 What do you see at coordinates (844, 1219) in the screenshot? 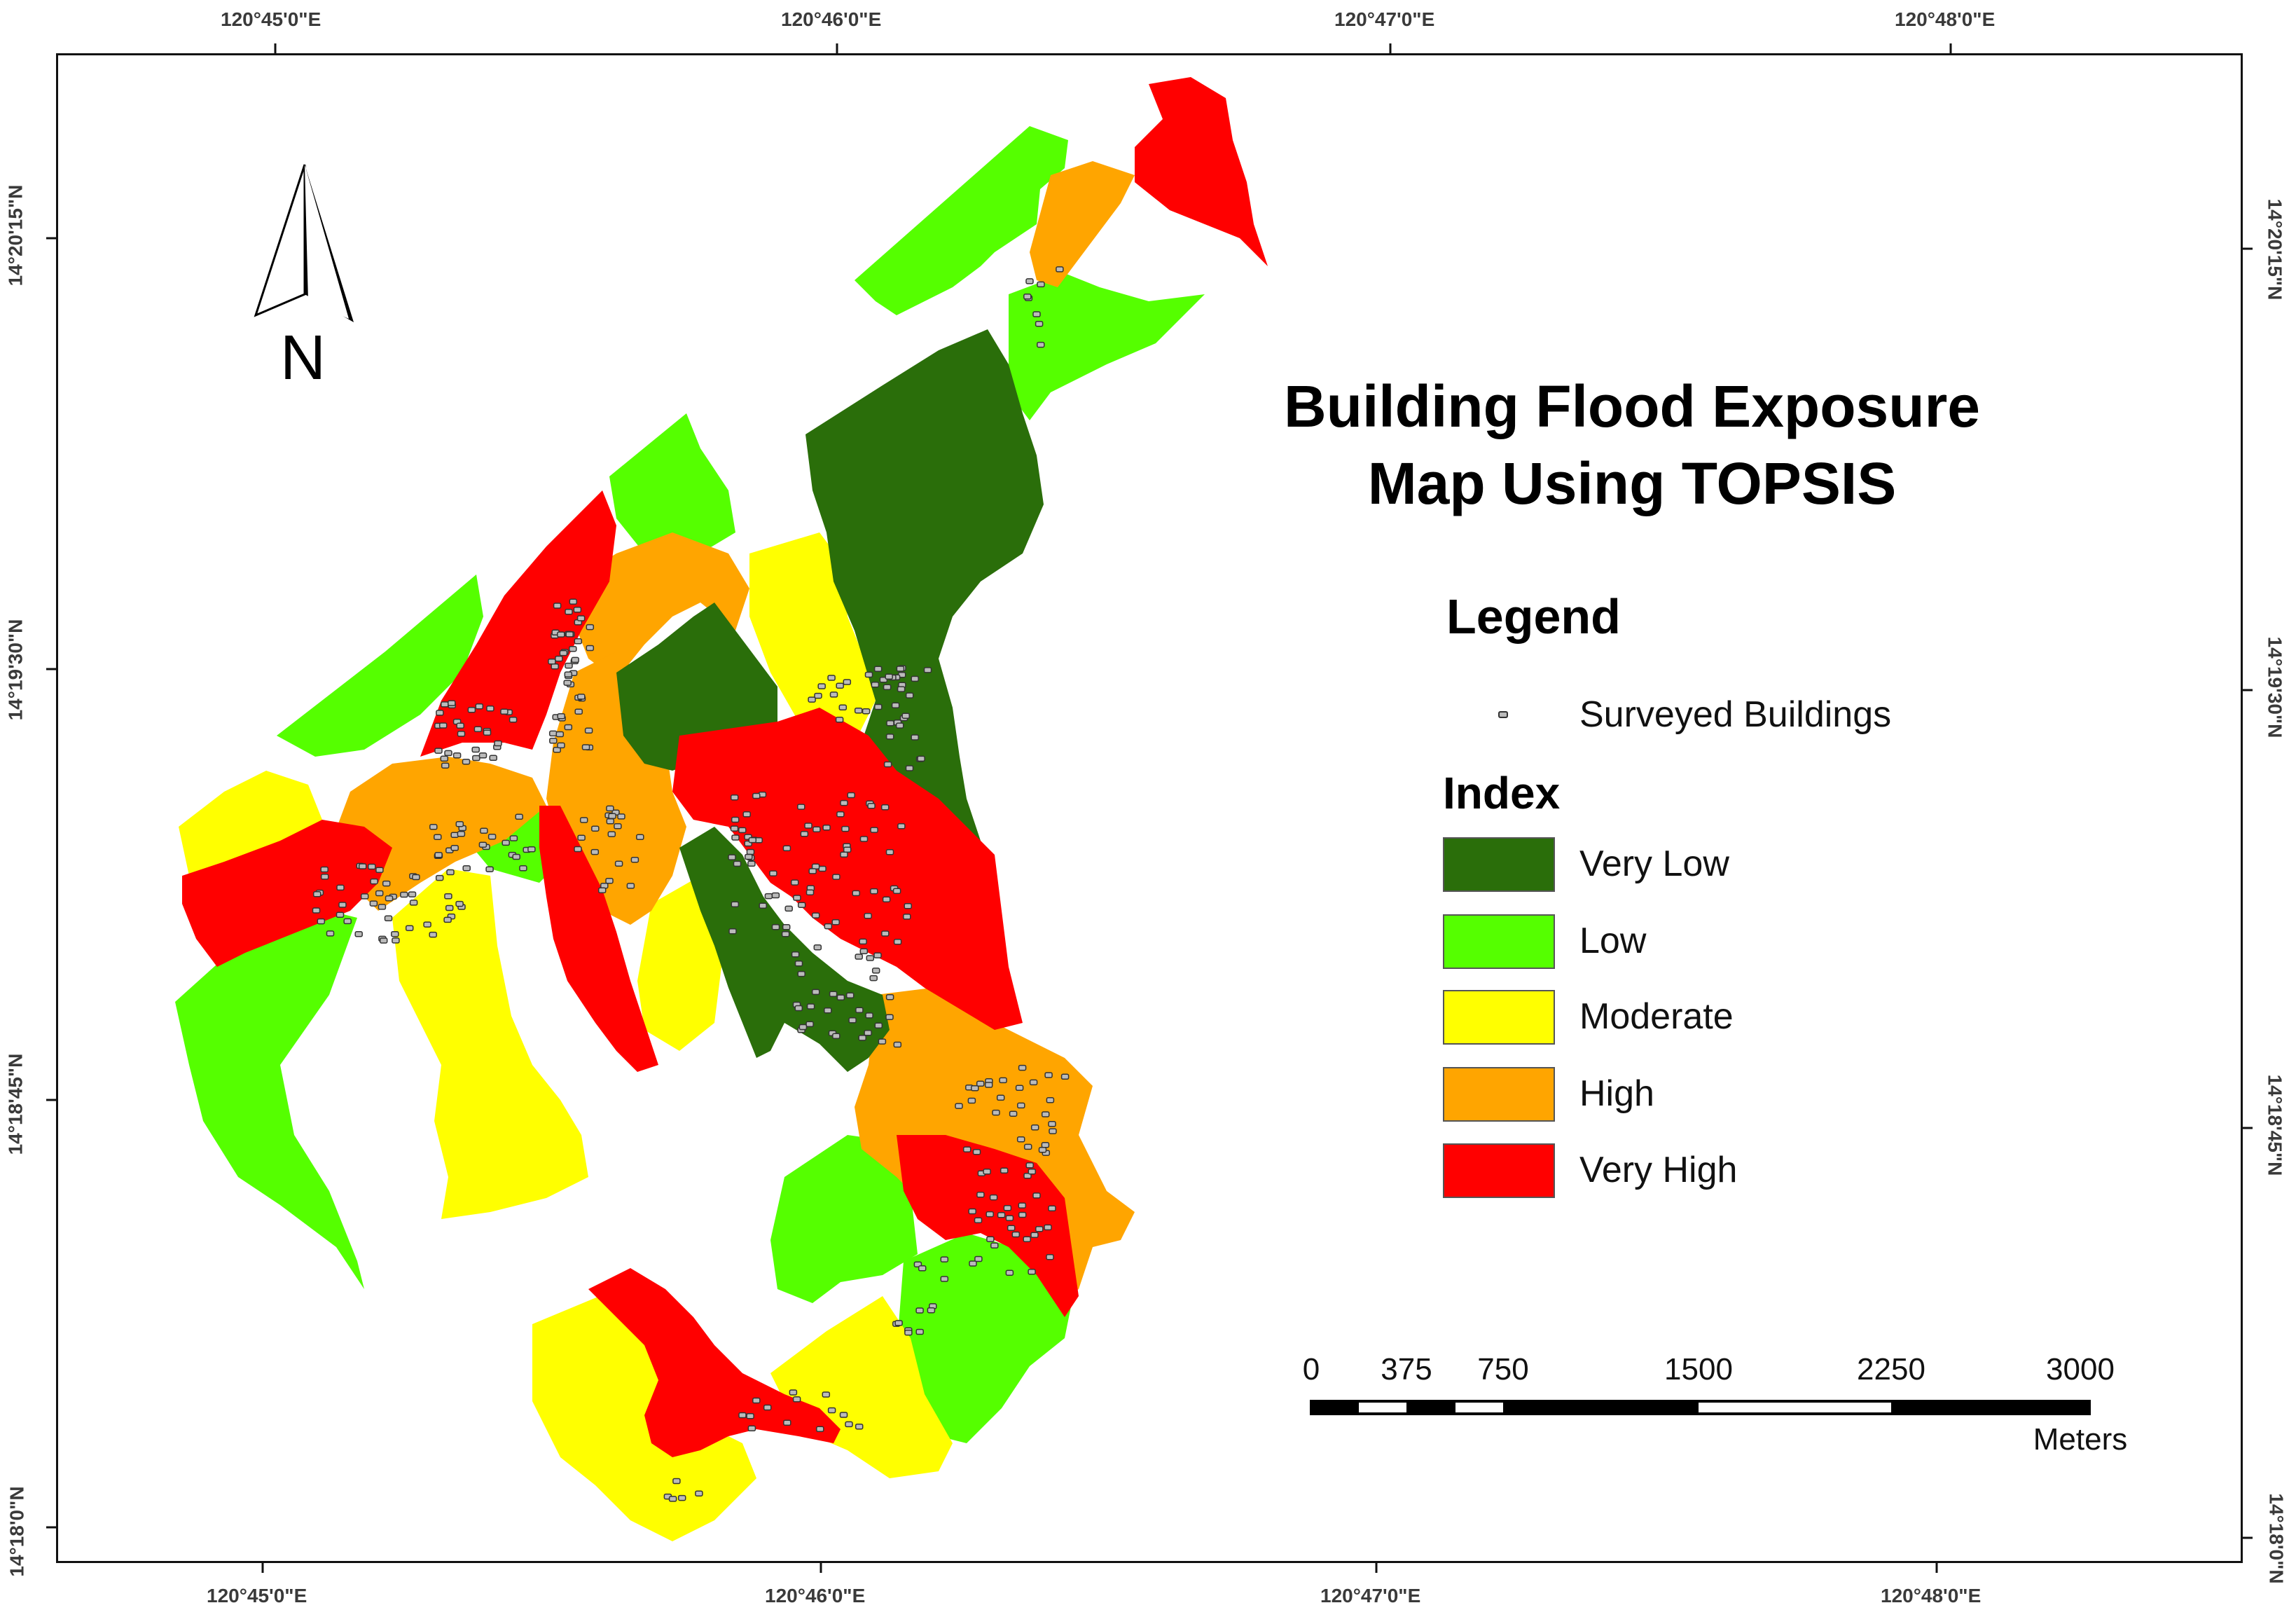
I see `zone-low-south-east-a` at bounding box center [844, 1219].